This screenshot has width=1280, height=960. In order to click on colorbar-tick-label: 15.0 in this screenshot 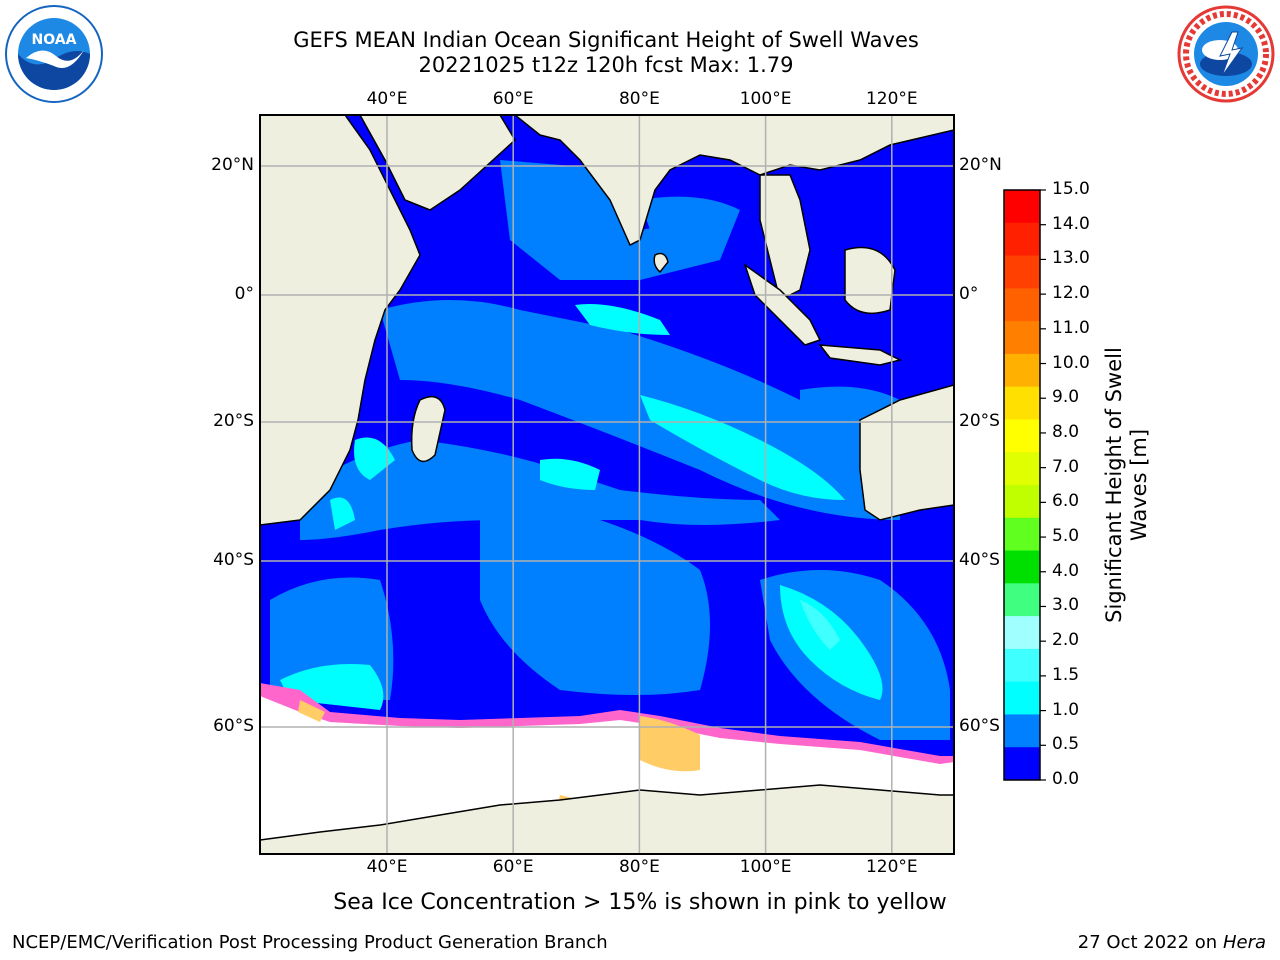, I will do `click(1071, 189)`.